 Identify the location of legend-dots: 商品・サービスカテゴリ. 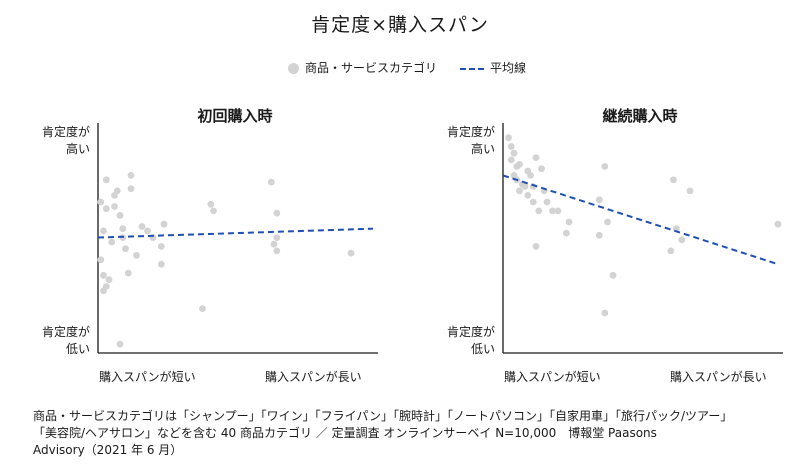
(362, 68).